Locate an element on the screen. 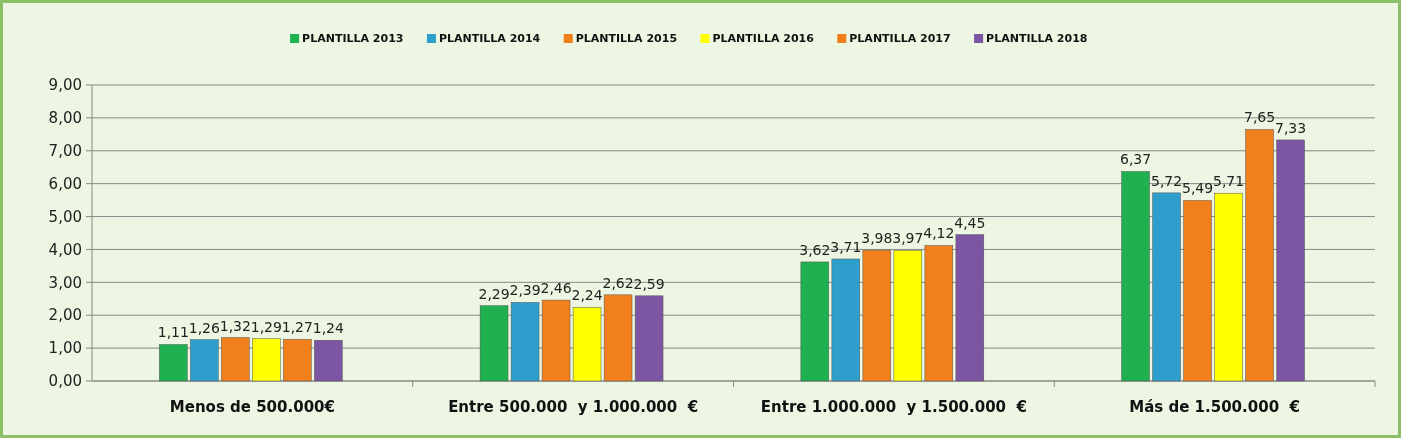 This screenshot has height=438, width=1401. data-label: 5,49 is located at coordinates (1197, 188).